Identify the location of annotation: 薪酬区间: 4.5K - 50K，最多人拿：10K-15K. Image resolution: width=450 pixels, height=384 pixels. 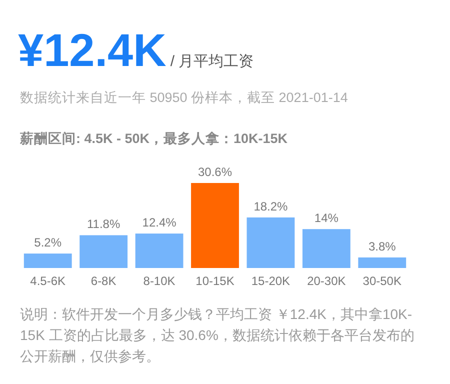
(154, 138).